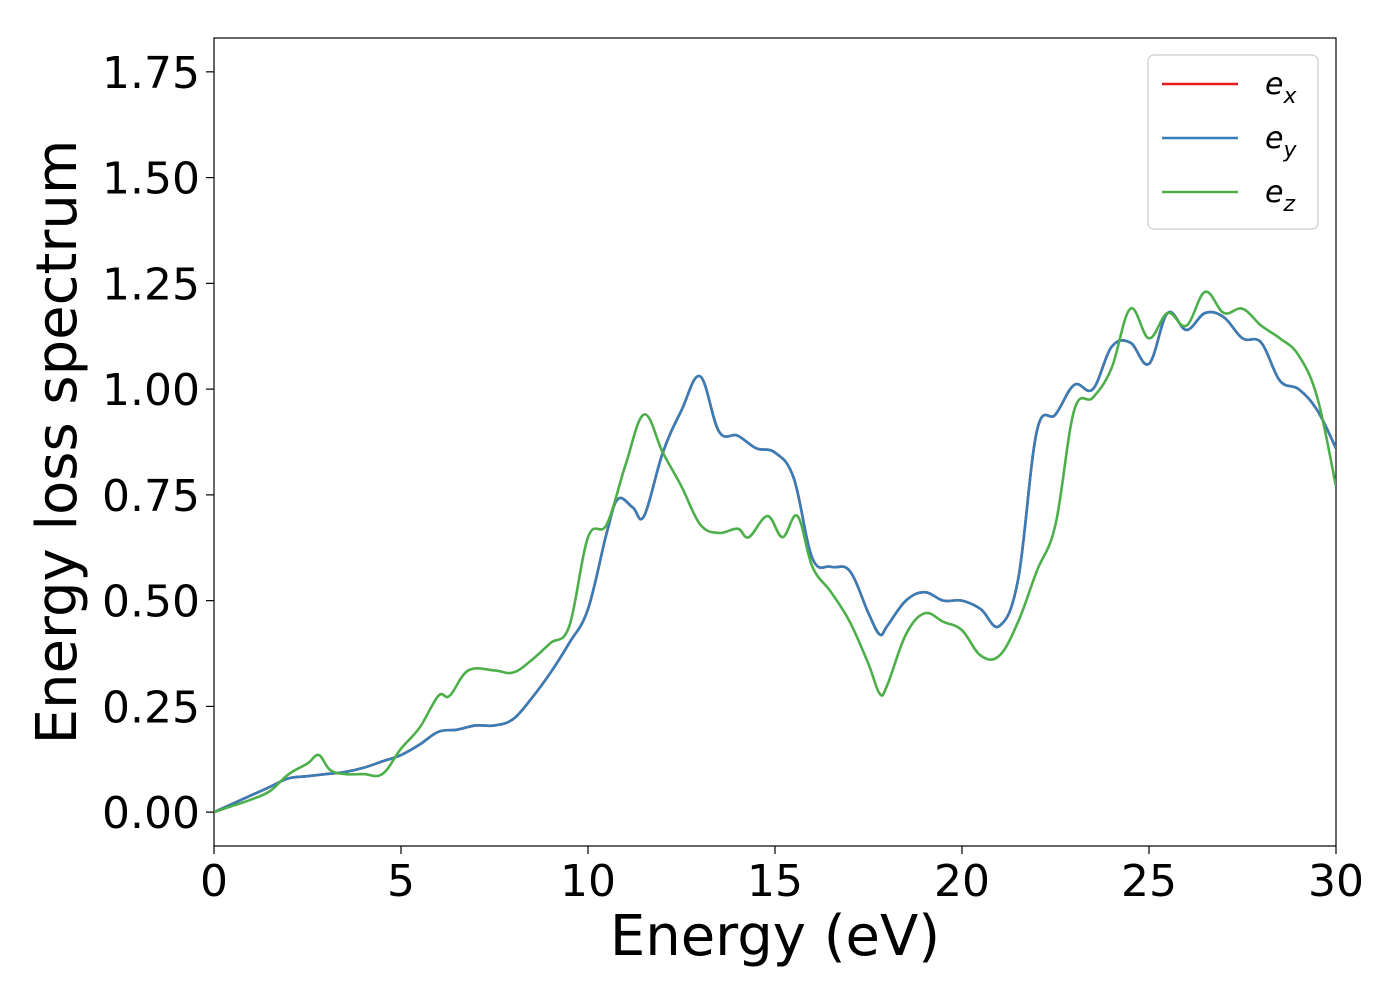 This screenshot has height=1000, width=1400. What do you see at coordinates (1233, 142) in the screenshot?
I see `legend-box` at bounding box center [1233, 142].